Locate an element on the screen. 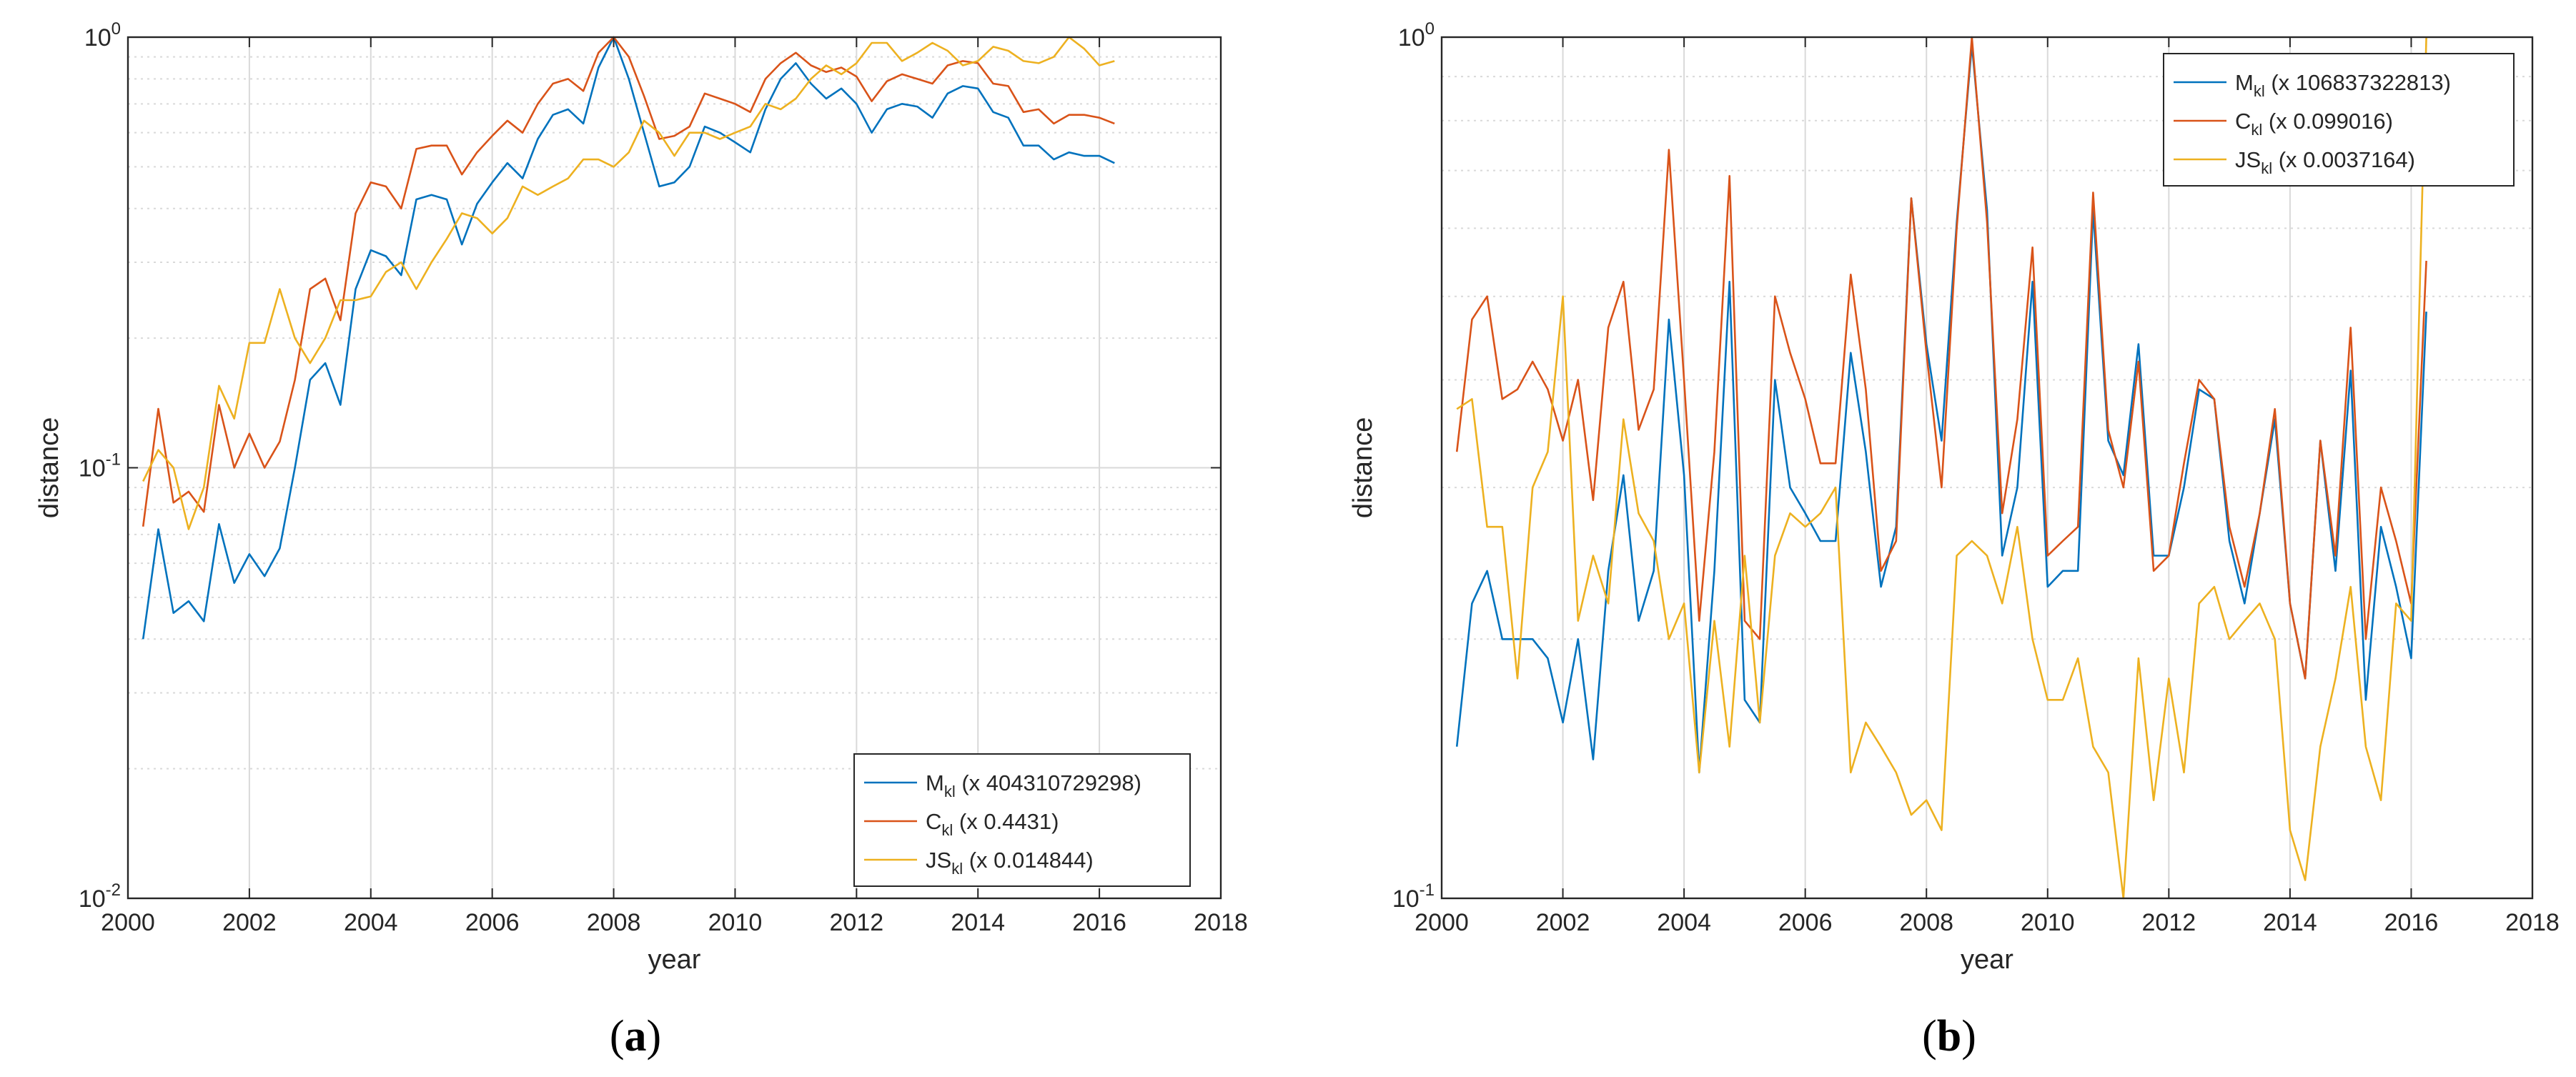 This screenshot has width=2576, height=1077. legend-label-c: Ckl (x 0.099016) is located at coordinates (2314, 124).